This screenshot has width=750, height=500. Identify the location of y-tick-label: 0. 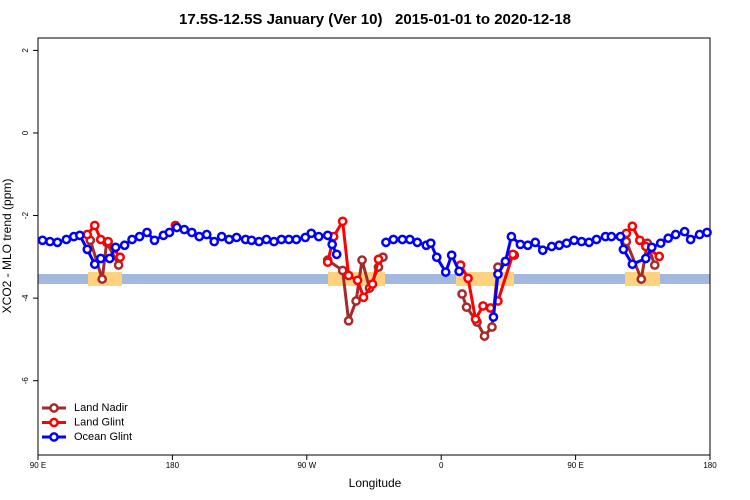
(25, 132).